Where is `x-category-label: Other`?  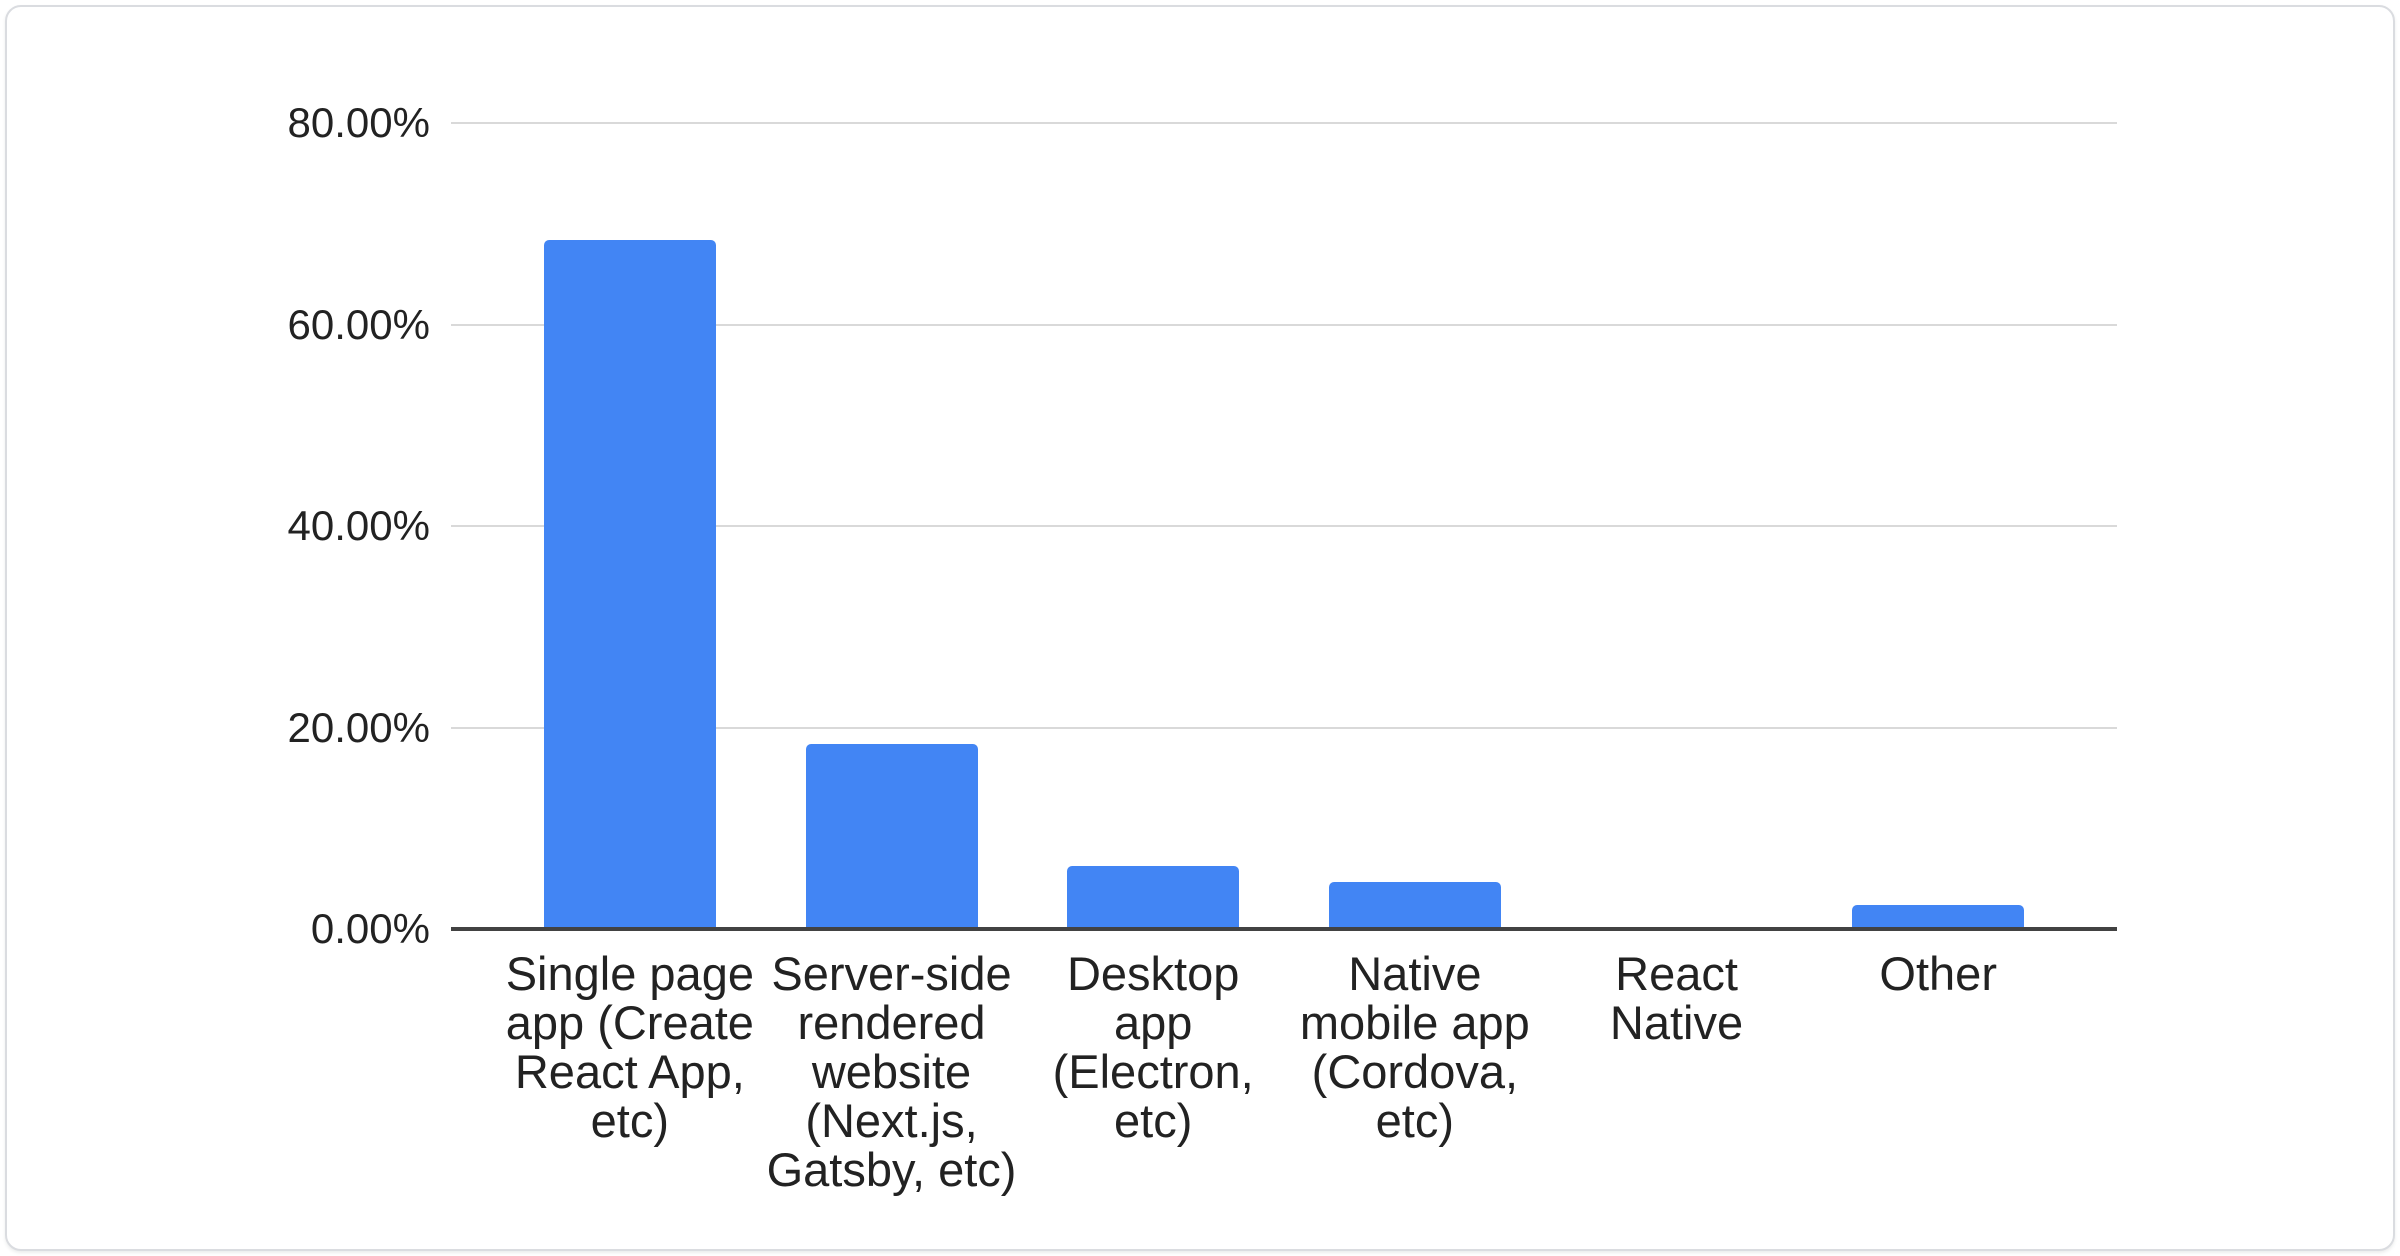 x-category-label: Other is located at coordinates (1938, 973).